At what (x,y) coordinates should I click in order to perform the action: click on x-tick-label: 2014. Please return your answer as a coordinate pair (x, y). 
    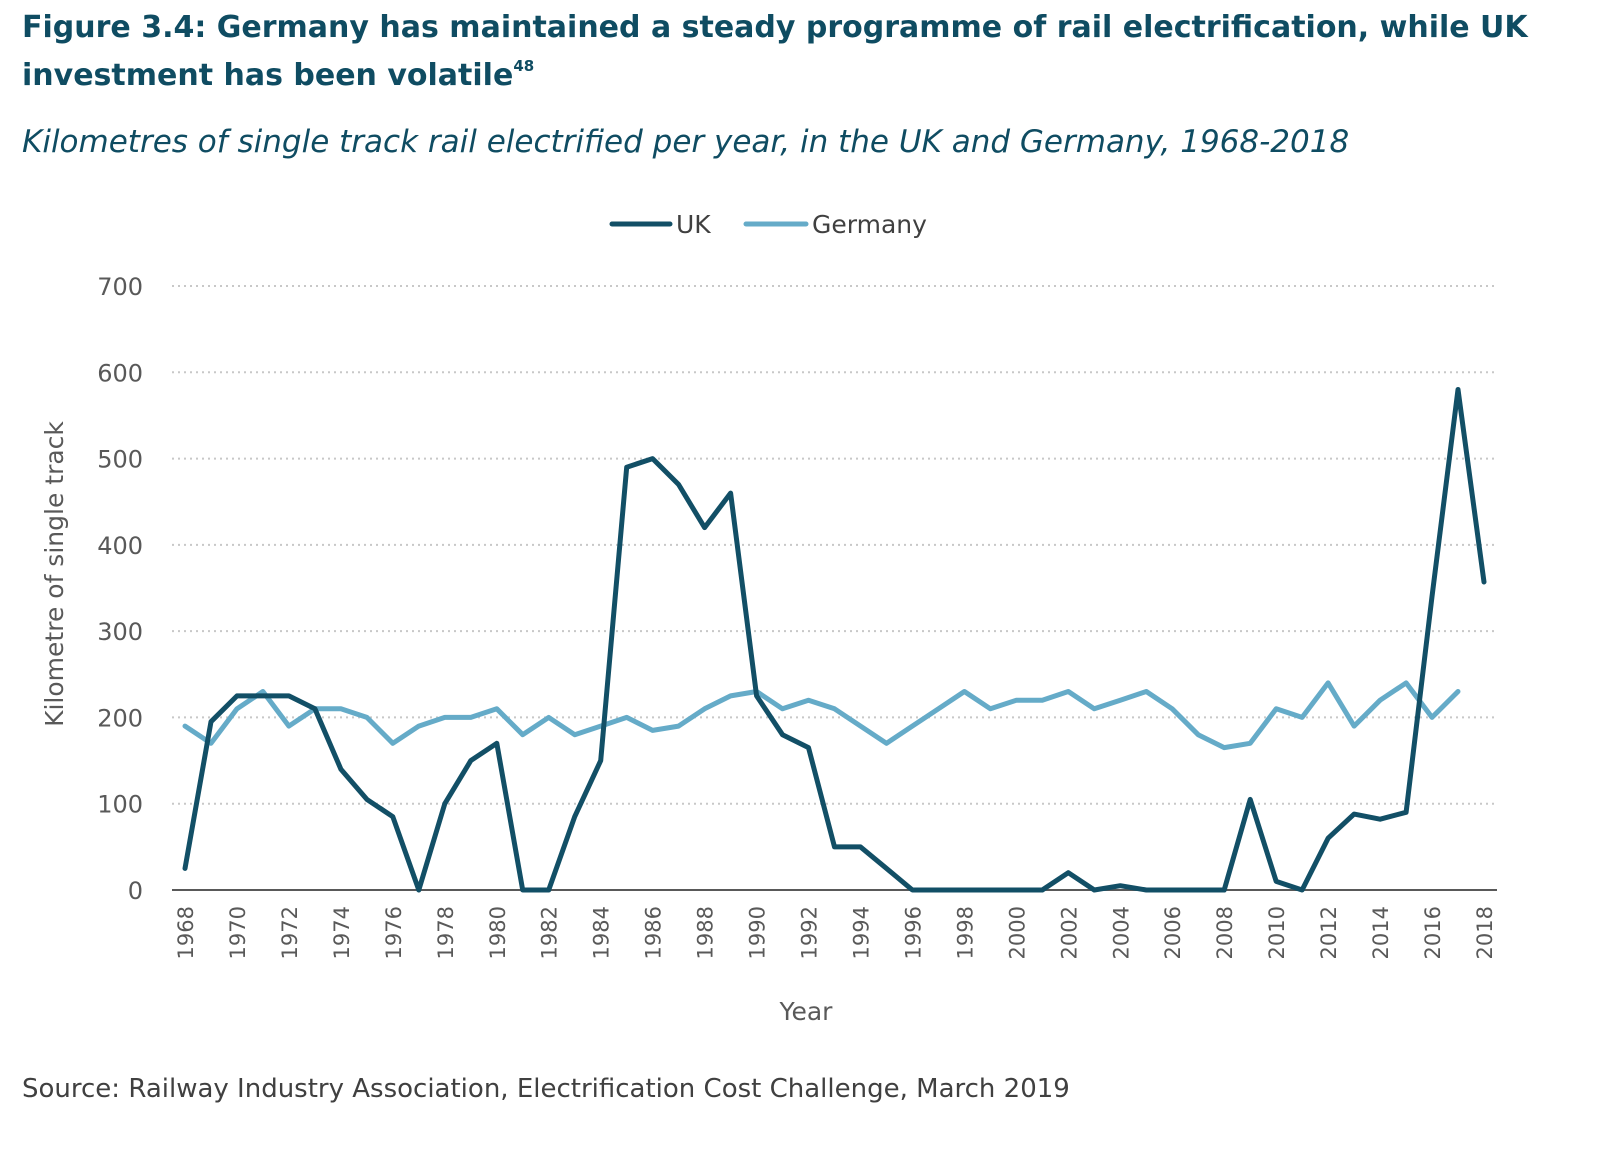
    Looking at the image, I should click on (1381, 932).